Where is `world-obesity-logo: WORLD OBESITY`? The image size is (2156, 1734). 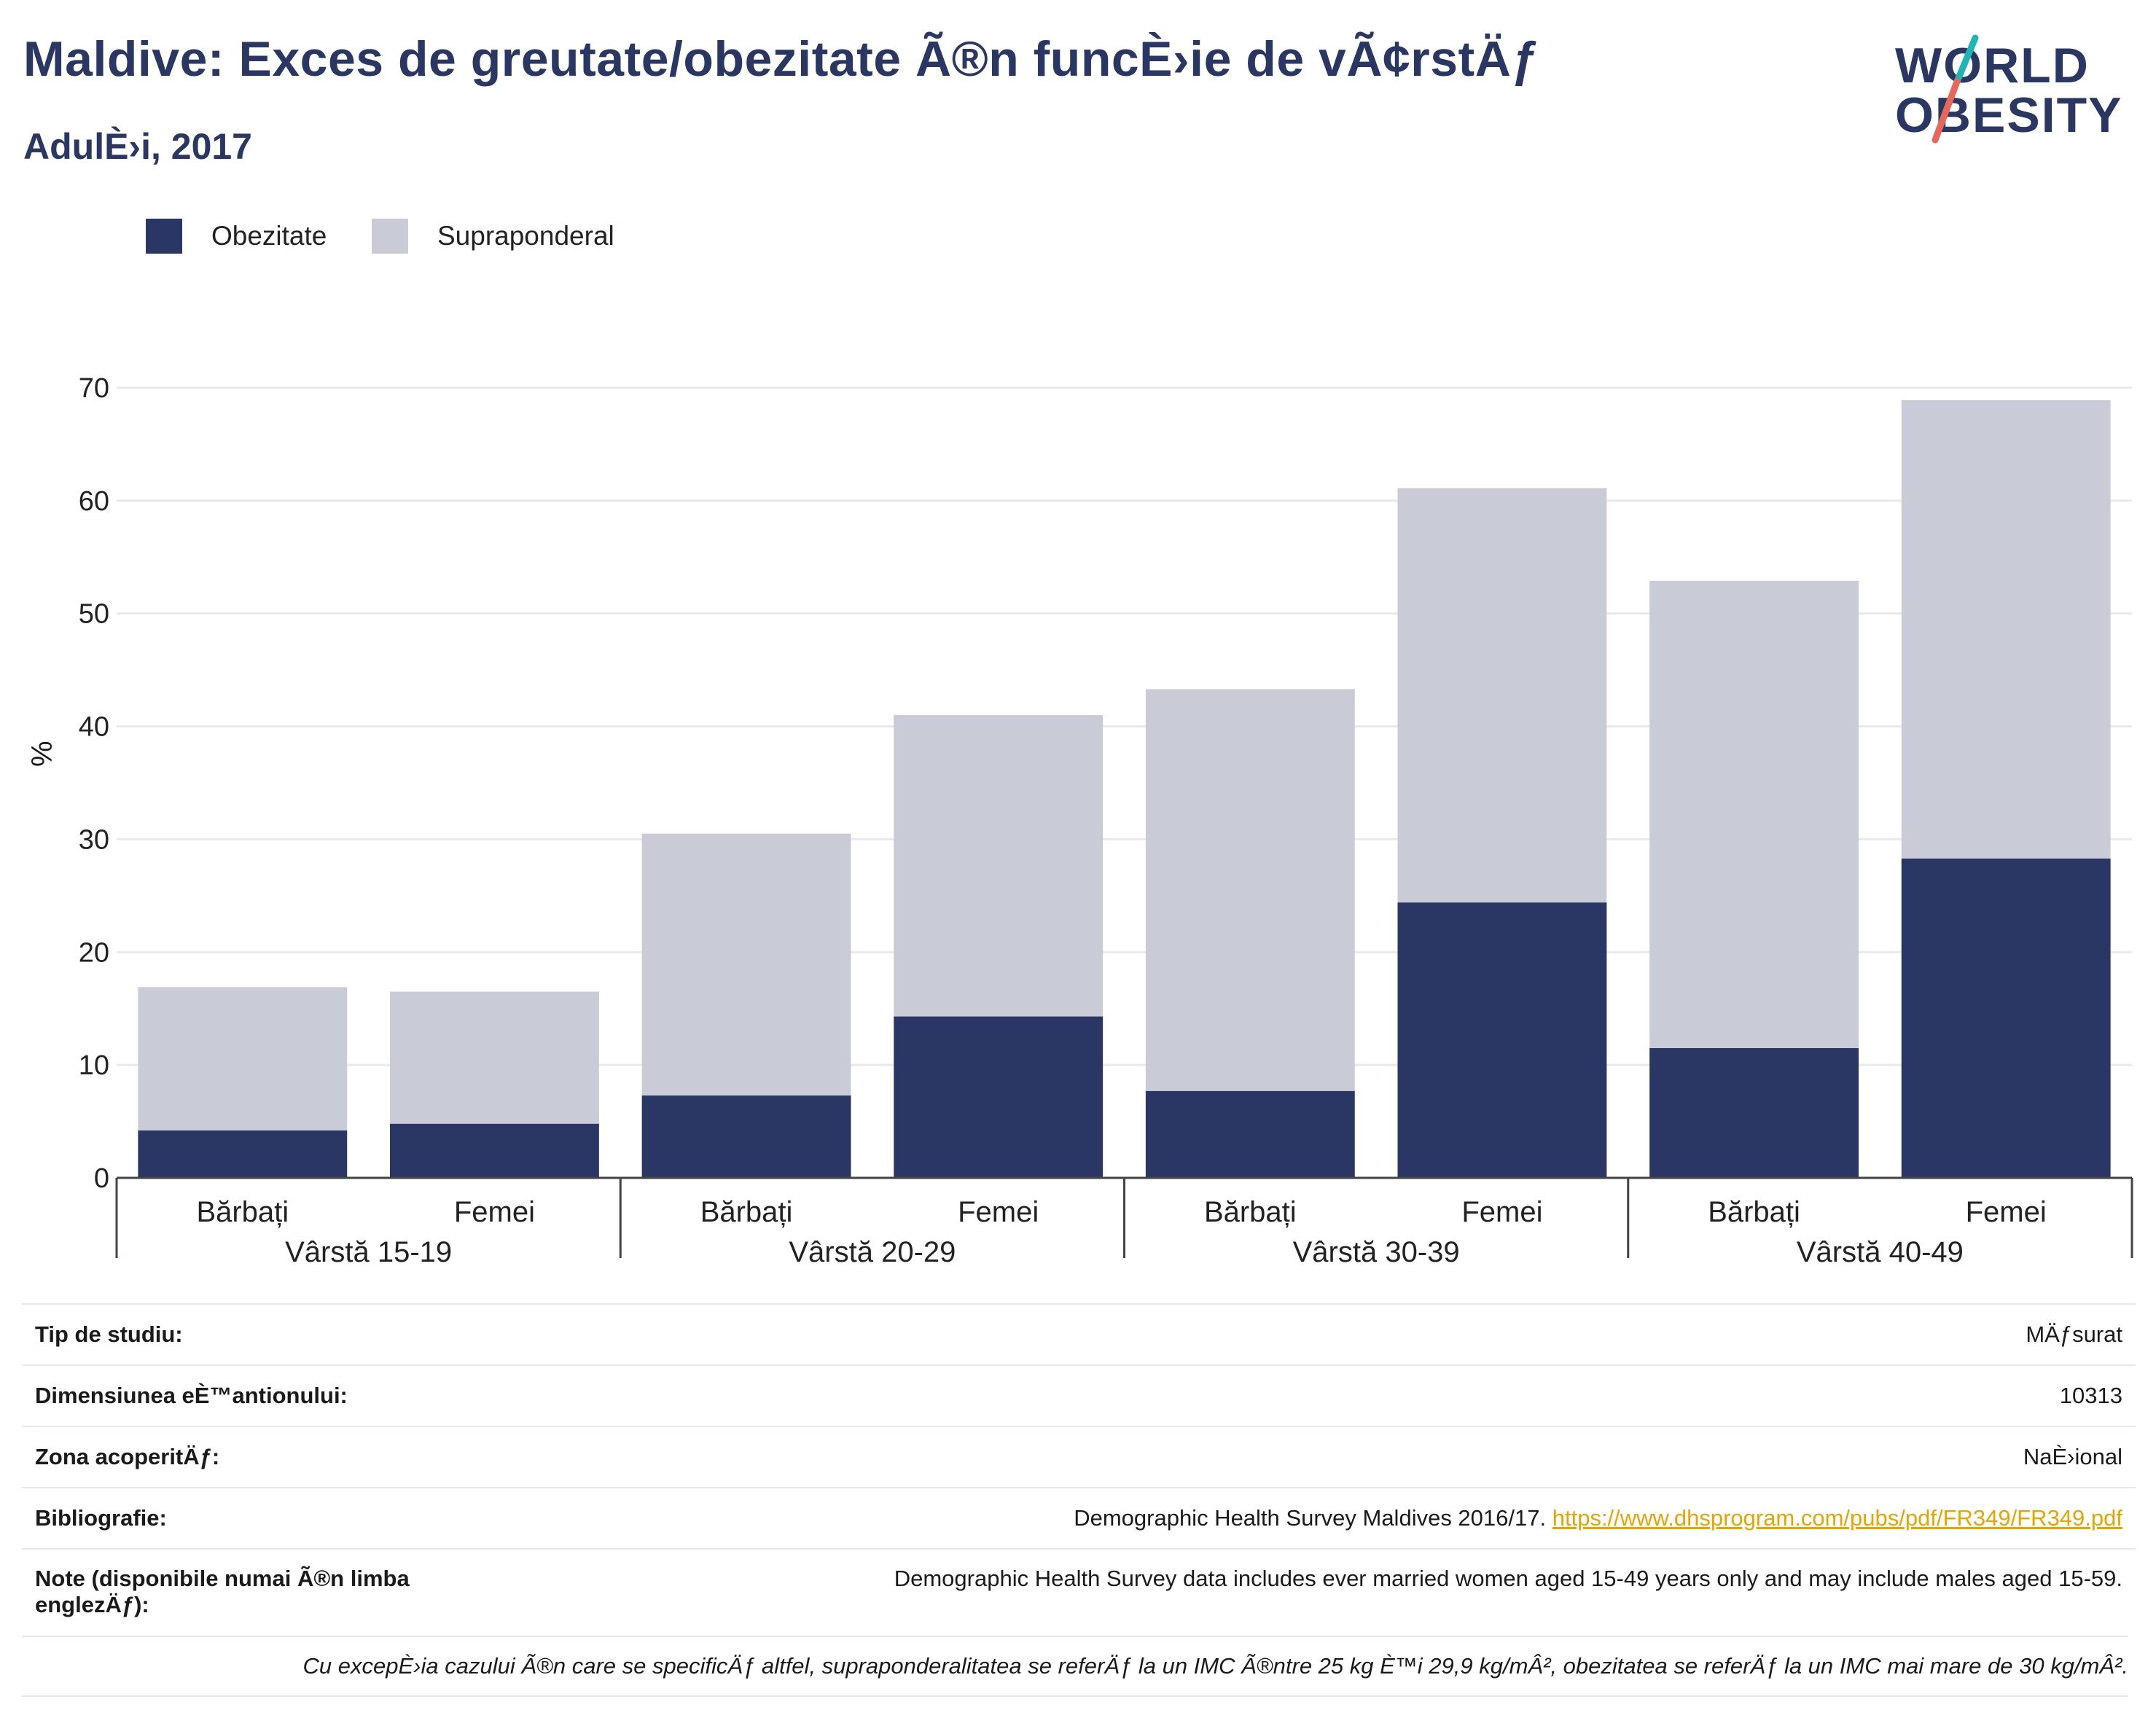 world-obesity-logo: WORLD OBESITY is located at coordinates (2019, 96).